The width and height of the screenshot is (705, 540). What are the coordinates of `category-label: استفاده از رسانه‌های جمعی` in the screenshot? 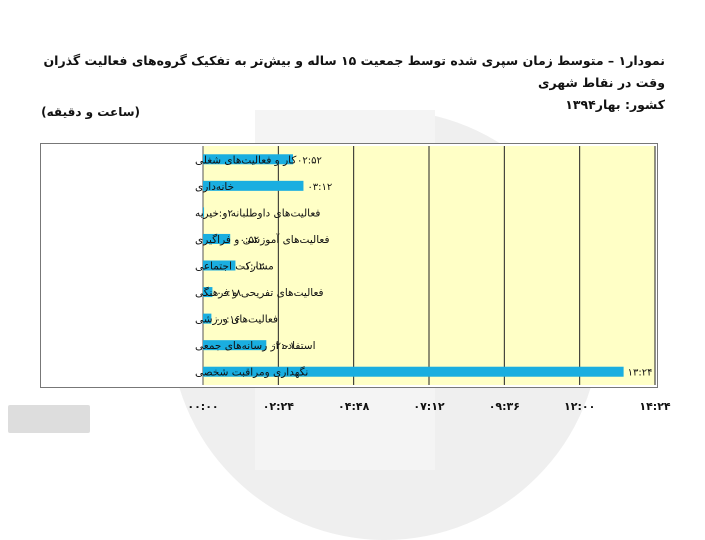 It's located at (255, 346).